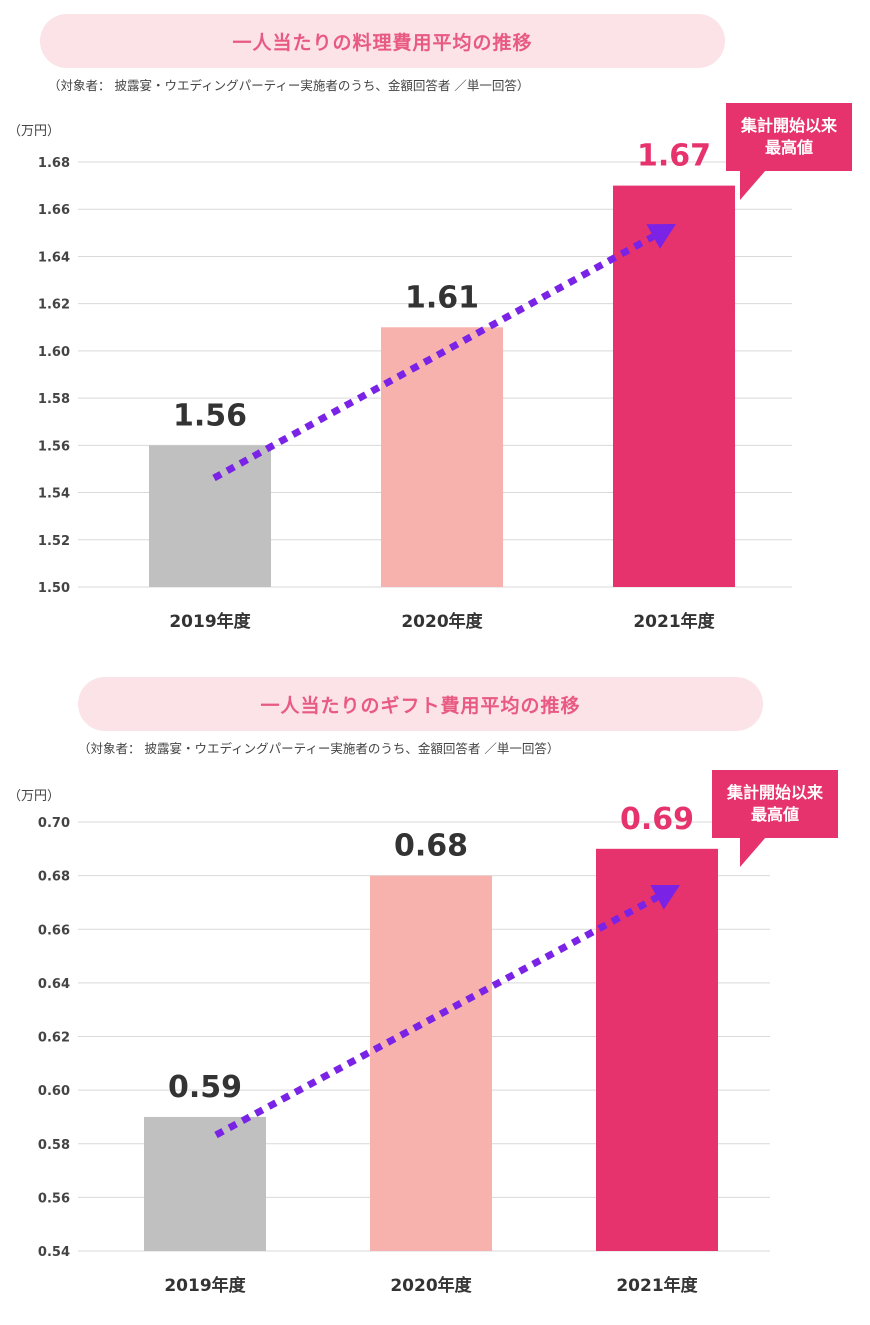 Image resolution: width=870 pixels, height=1325 pixels. Describe the element at coordinates (210, 415) in the screenshot. I see `data-label: 1.56` at that location.